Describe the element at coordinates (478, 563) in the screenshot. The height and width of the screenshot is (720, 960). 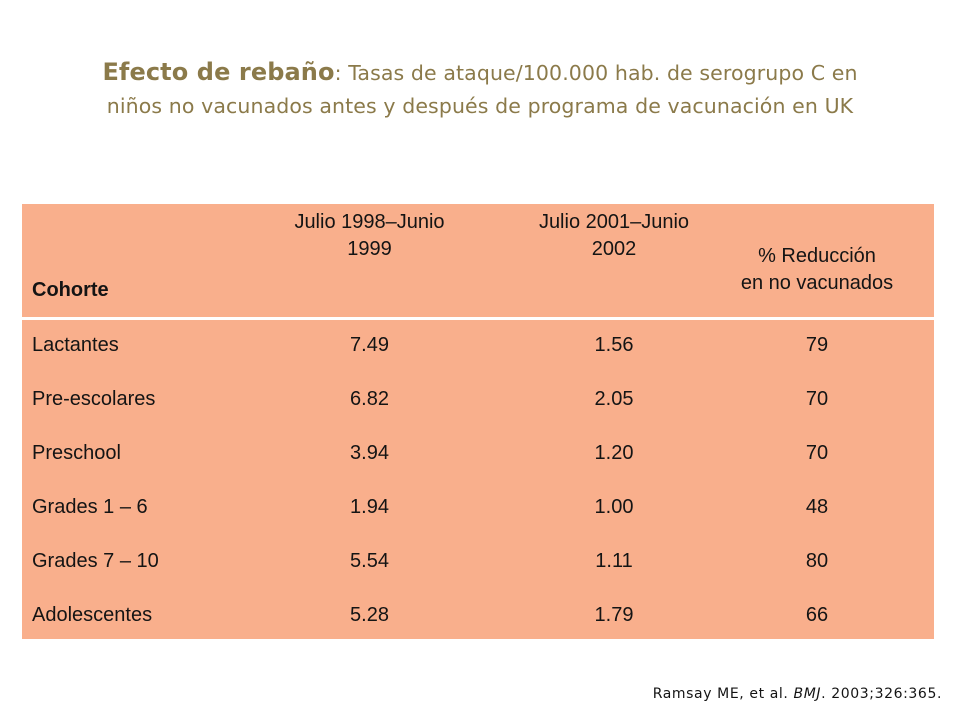
I see `table-row: Grades 7 – 10 5.54 1.11 80` at that location.